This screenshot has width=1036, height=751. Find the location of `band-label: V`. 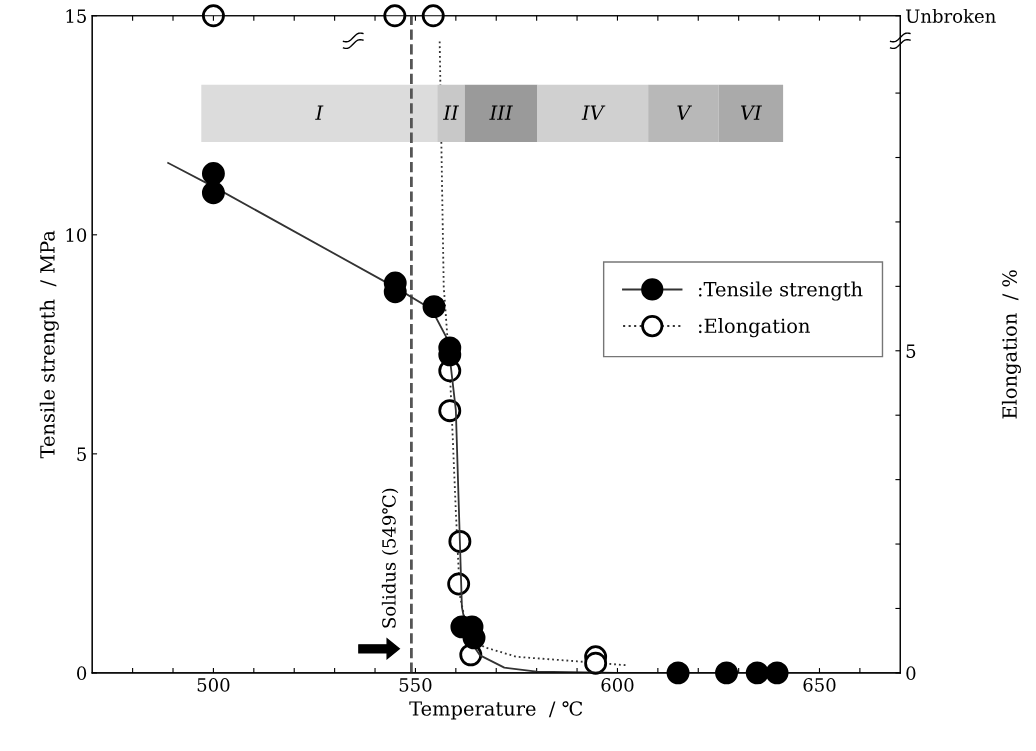

band-label: V is located at coordinates (684, 112).